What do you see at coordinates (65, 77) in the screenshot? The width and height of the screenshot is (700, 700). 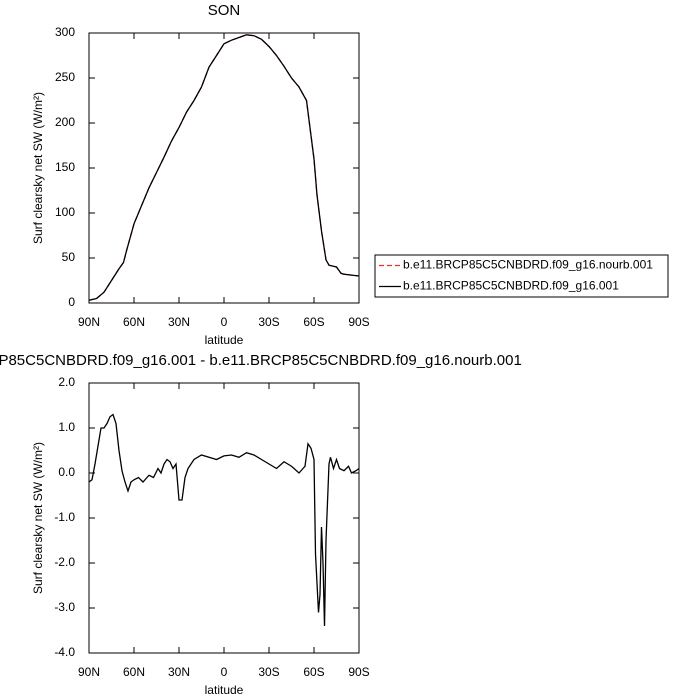 I see `y-tick-label: 250` at bounding box center [65, 77].